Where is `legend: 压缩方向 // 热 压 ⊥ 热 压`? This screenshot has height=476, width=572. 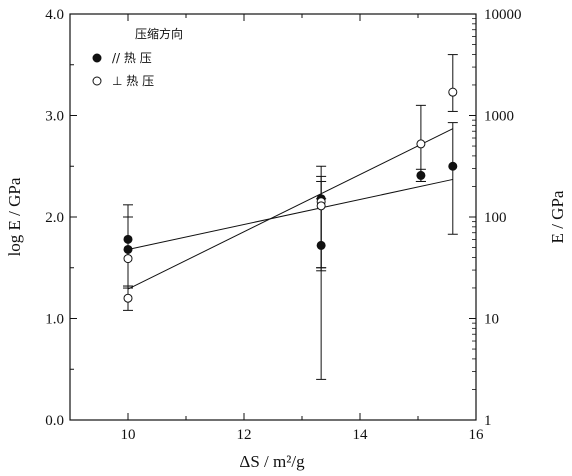 legend: 压缩方向 // 热 压 ⊥ 热 压 is located at coordinates (137, 57).